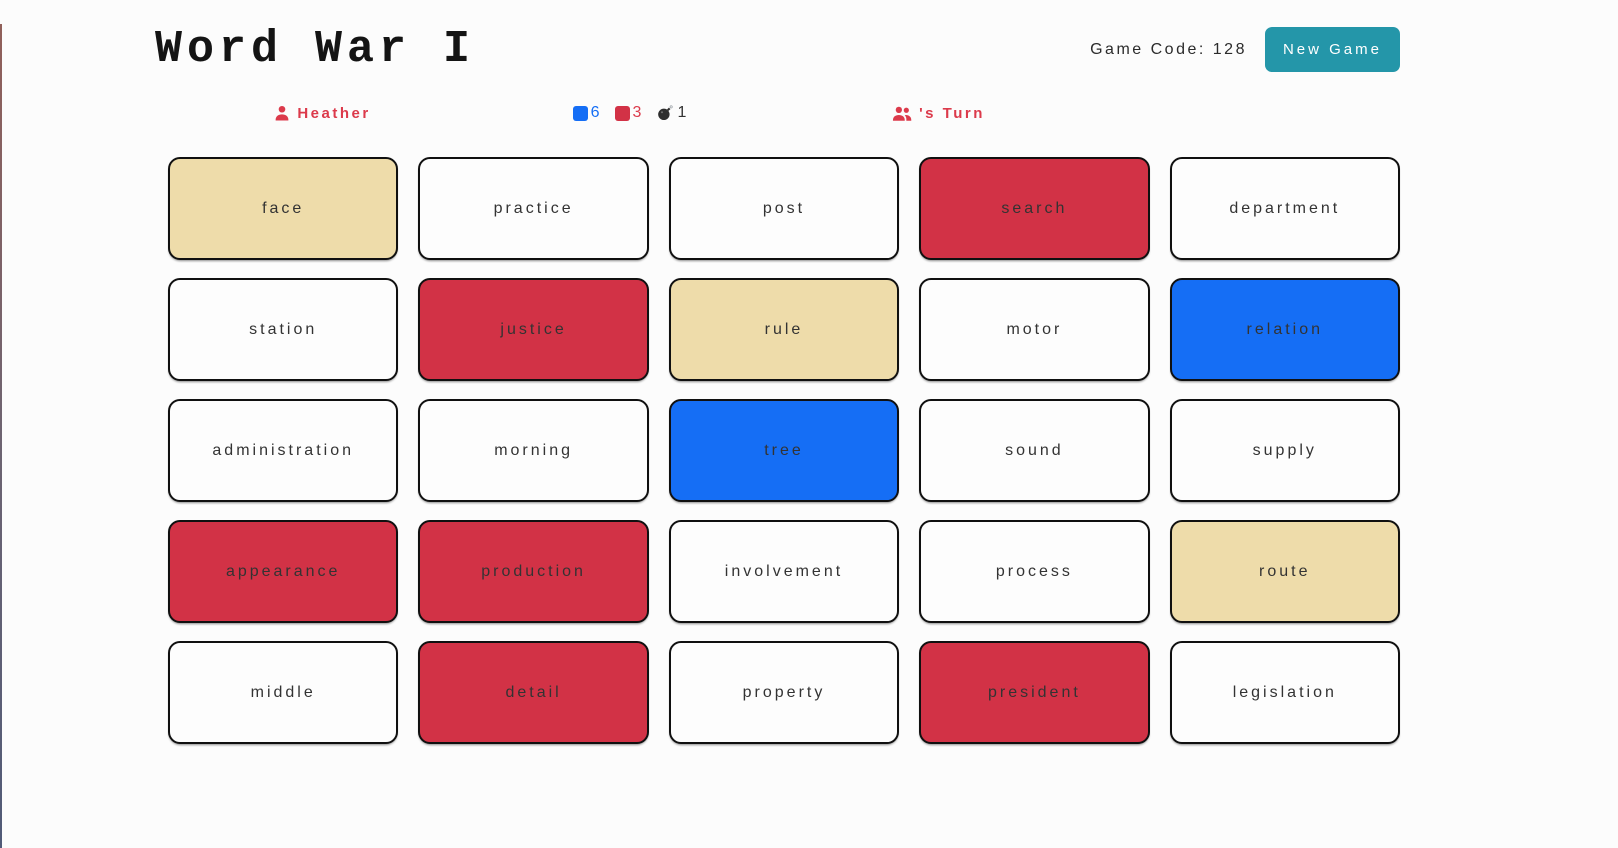 Image resolution: width=1618 pixels, height=848 pixels. Describe the element at coordinates (283, 692) in the screenshot. I see `word-card-middle: middle` at that location.